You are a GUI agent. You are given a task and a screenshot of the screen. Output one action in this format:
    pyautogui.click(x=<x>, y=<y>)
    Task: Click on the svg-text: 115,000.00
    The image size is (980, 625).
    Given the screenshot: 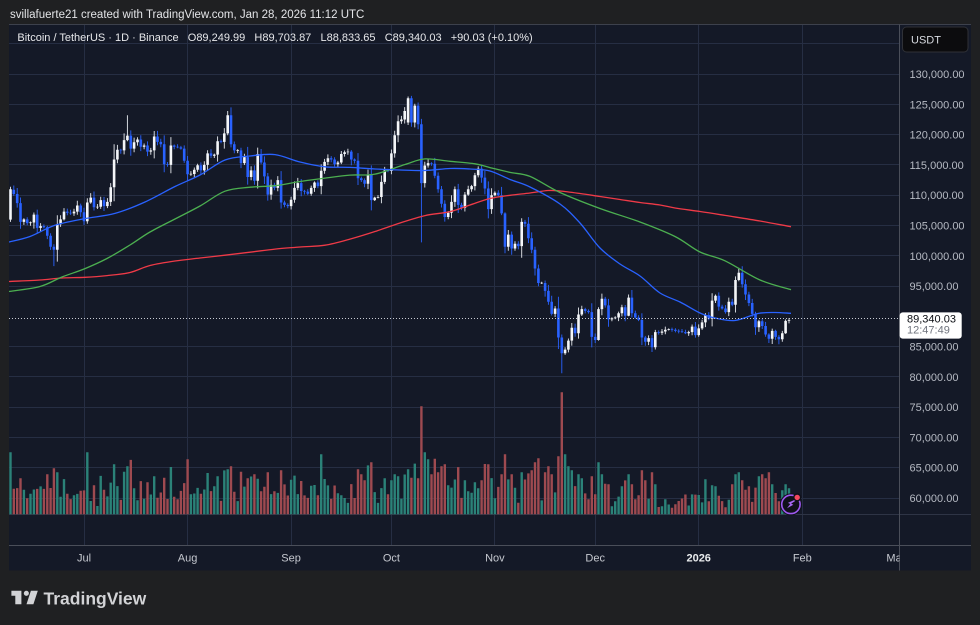 What is the action you would take?
    pyautogui.click(x=937, y=166)
    